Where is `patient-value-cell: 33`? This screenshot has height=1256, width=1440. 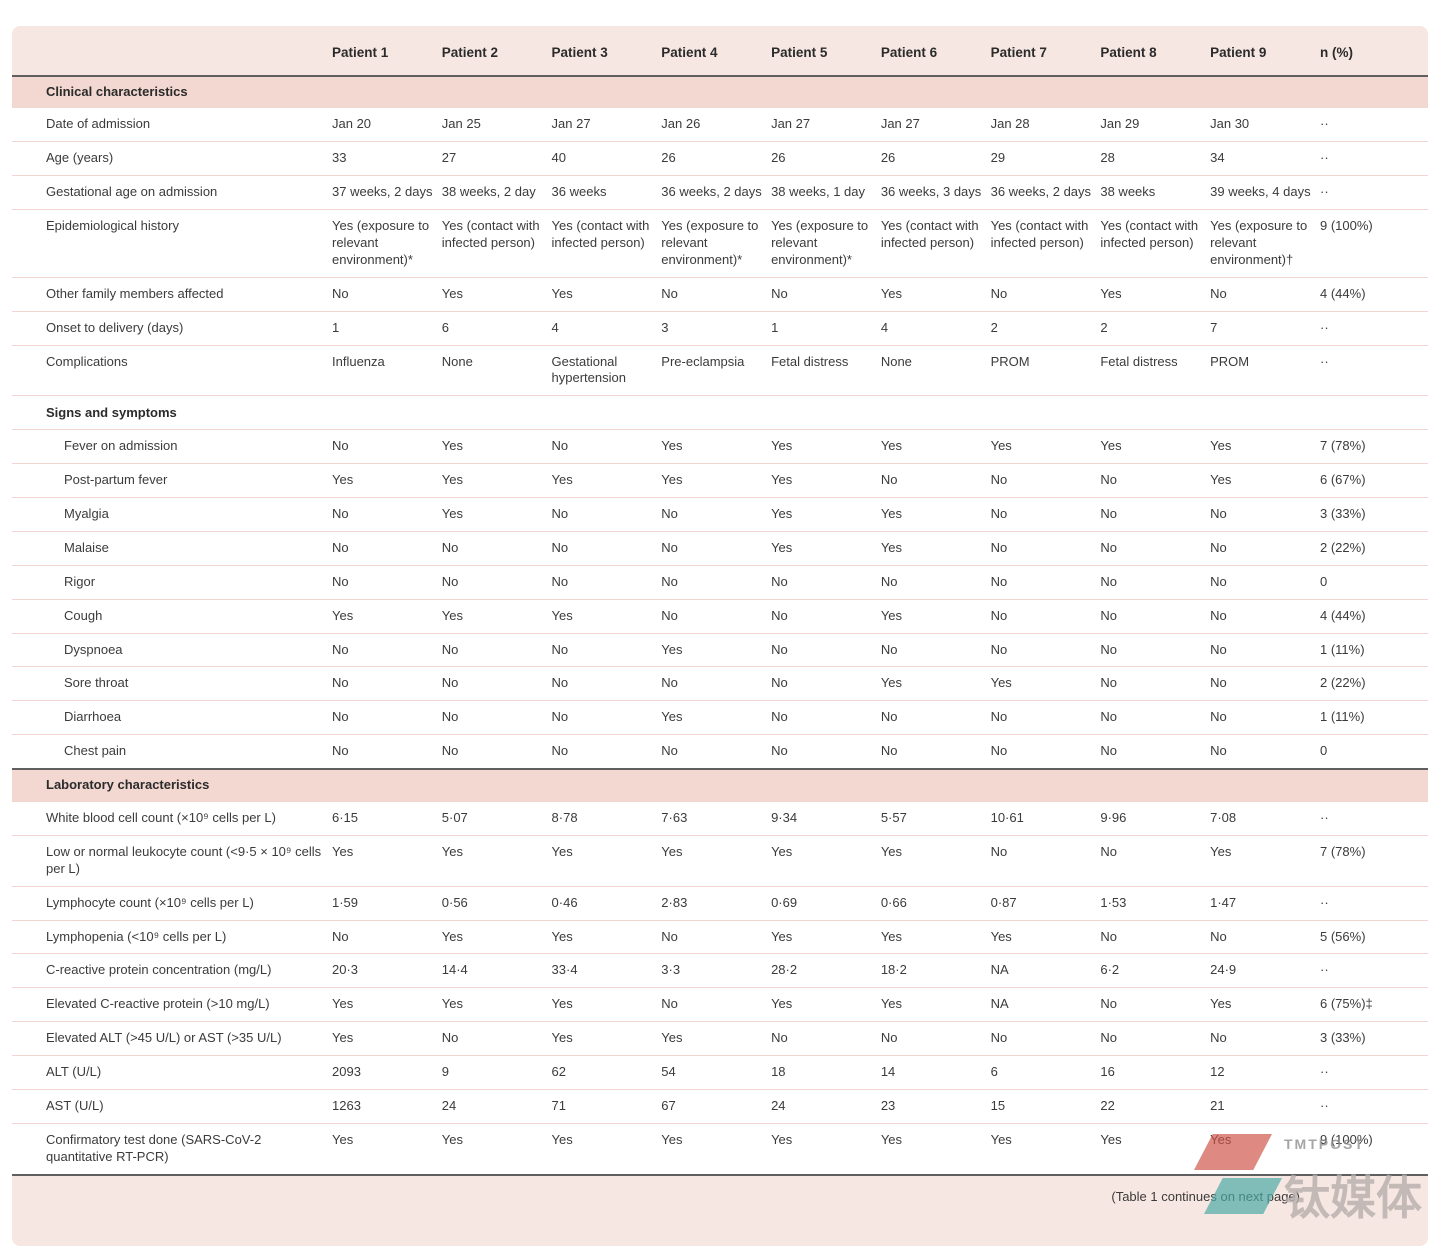 patient-value-cell: 33 is located at coordinates (387, 158).